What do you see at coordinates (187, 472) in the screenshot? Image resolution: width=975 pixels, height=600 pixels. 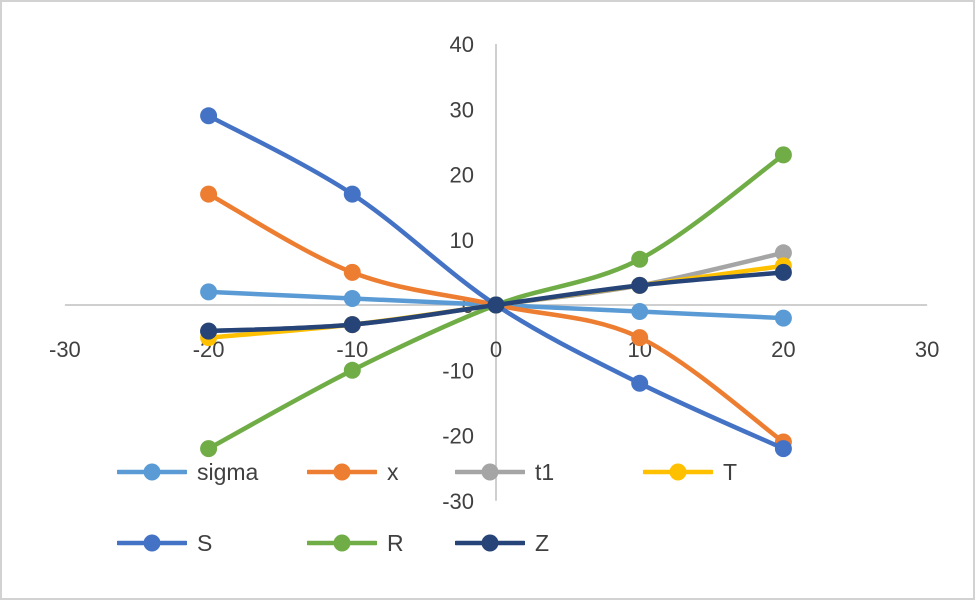 I see `legend-item-sigma: sigma` at bounding box center [187, 472].